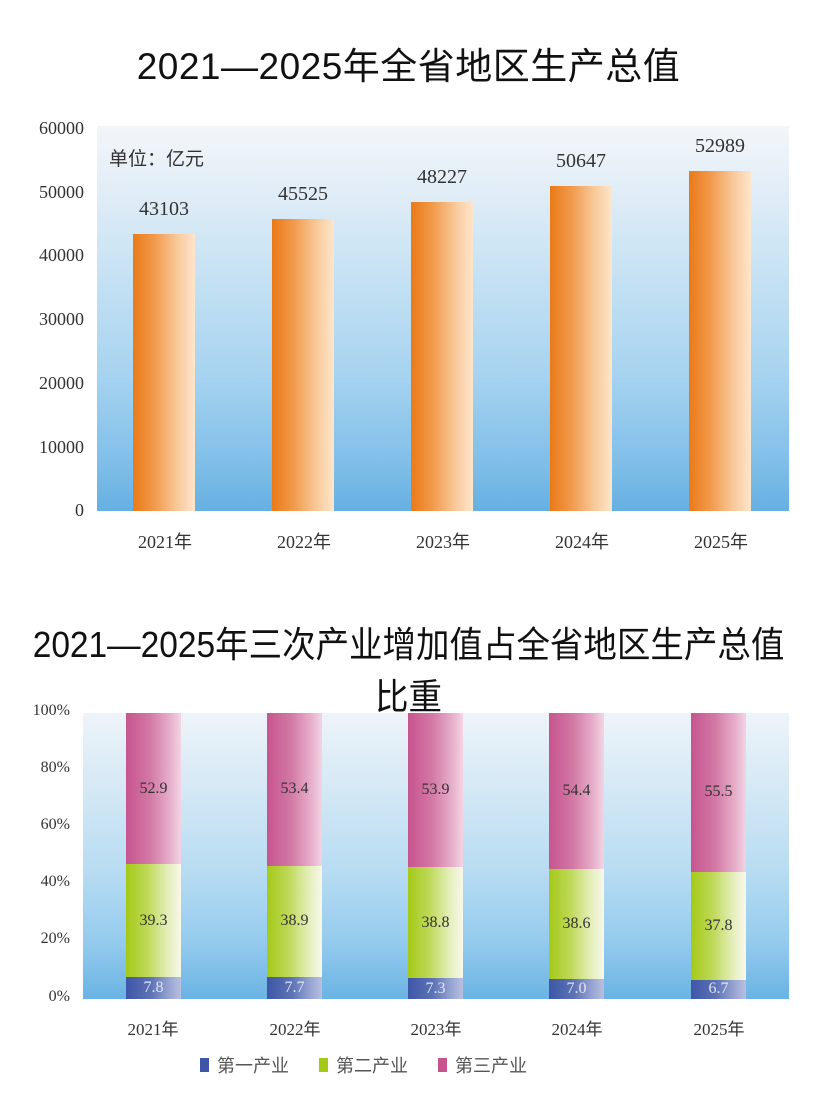 This screenshot has height=1103, width=817. Describe the element at coordinates (294, 789) in the screenshot. I see `tertiary-segment: 53.4` at that location.